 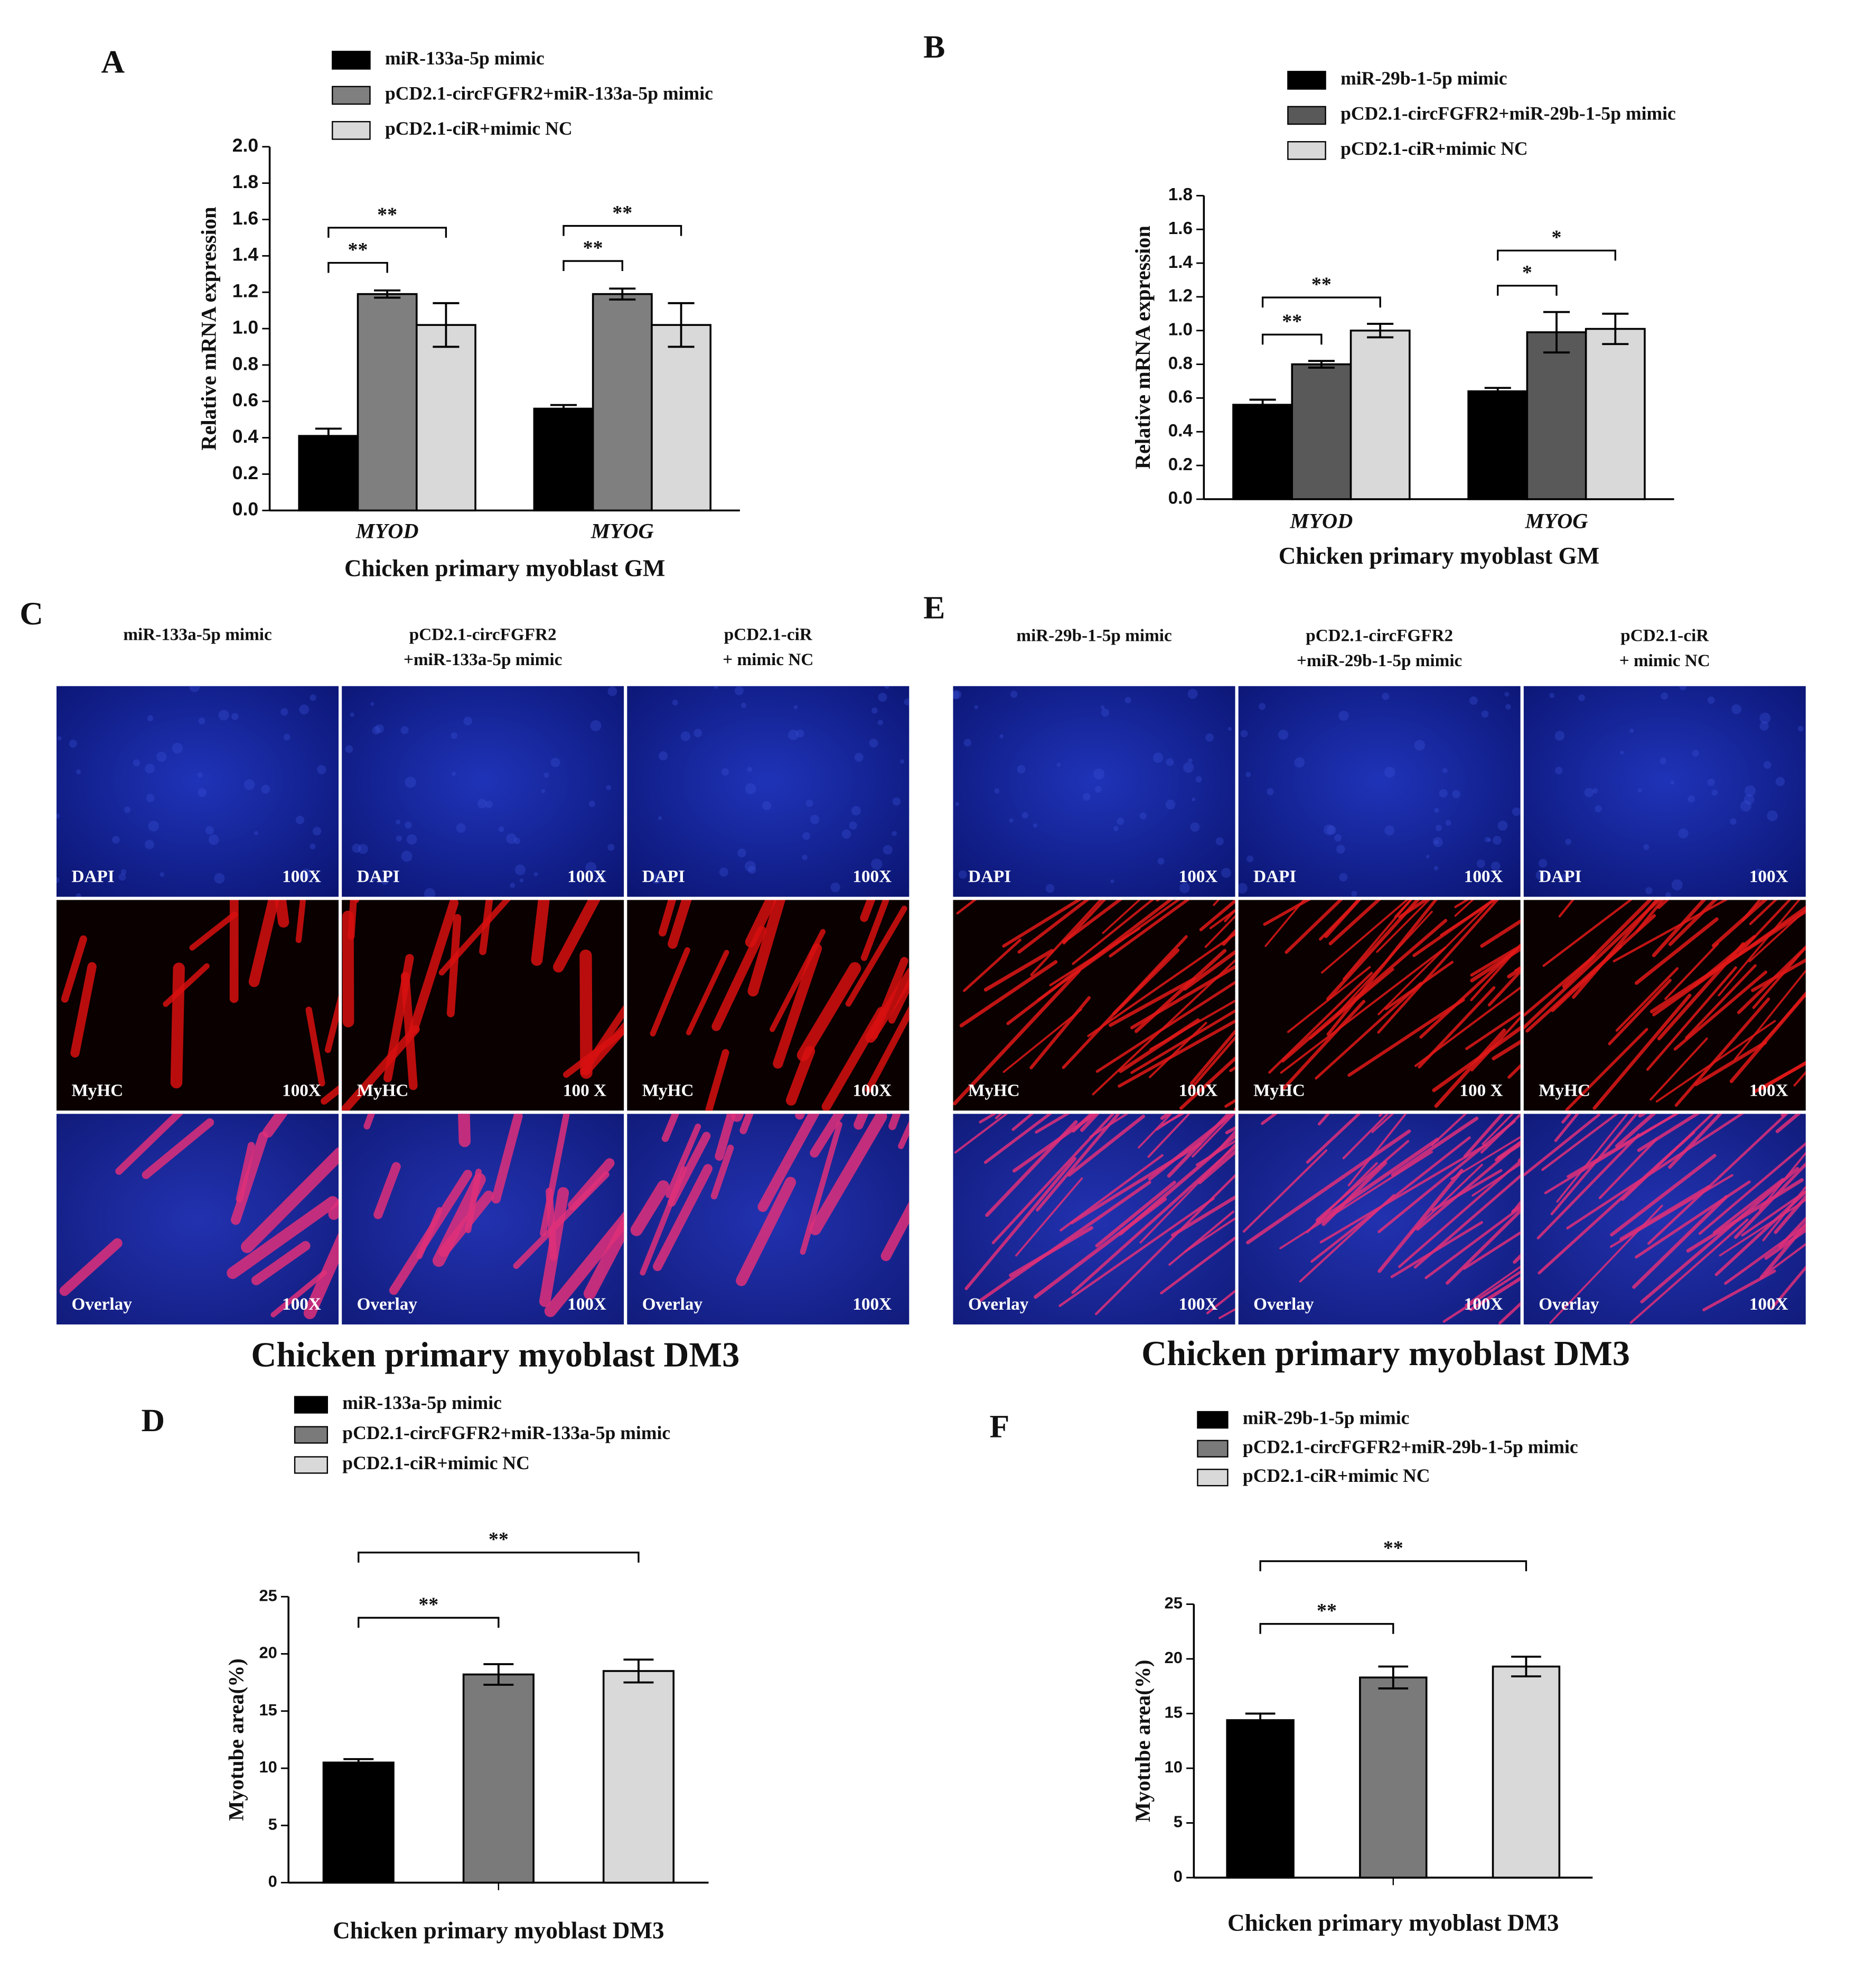 I want to click on y-tick-label: 25, so click(x=1174, y=1603).